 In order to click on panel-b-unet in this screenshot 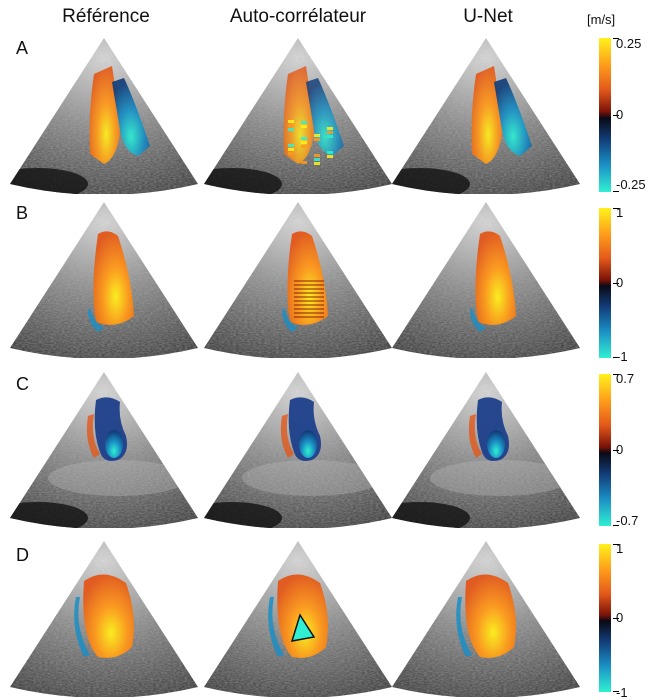, I will do `click(490, 278)`.